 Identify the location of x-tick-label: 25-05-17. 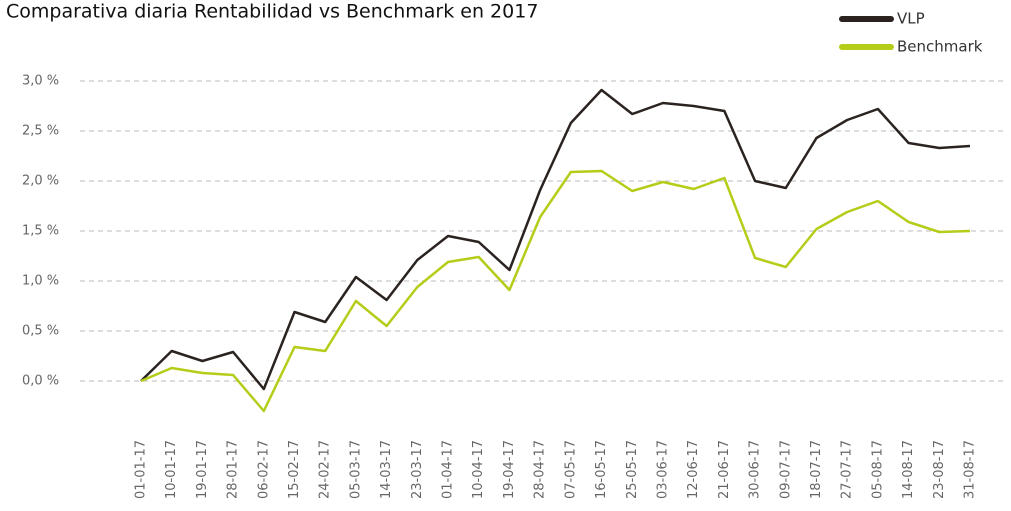
(632, 469).